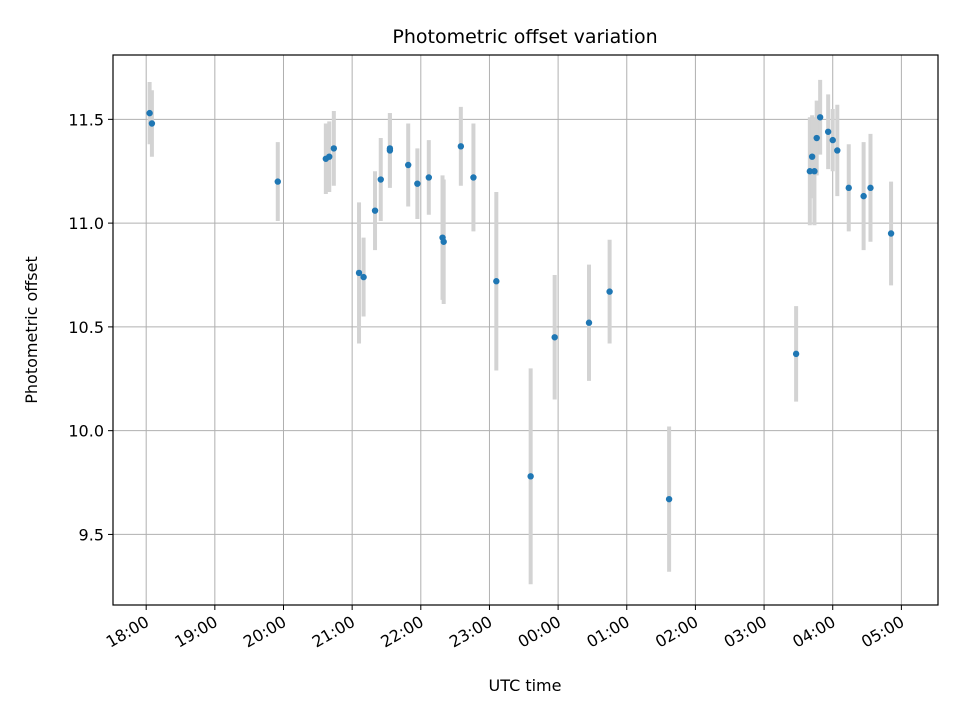 This screenshot has width=960, height=720. Describe the element at coordinates (86, 119) in the screenshot. I see `y-tick-label: 11.5` at that location.